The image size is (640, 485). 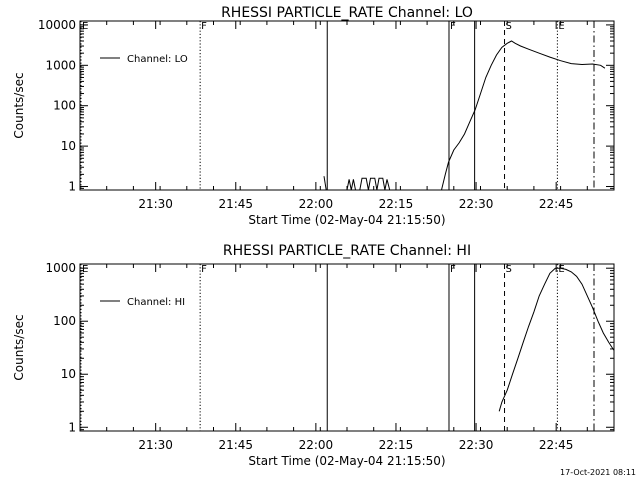 What do you see at coordinates (347, 13) in the screenshot?
I see `chart-title: RHESSI PARTICLE_RATE Channel: LO` at bounding box center [347, 13].